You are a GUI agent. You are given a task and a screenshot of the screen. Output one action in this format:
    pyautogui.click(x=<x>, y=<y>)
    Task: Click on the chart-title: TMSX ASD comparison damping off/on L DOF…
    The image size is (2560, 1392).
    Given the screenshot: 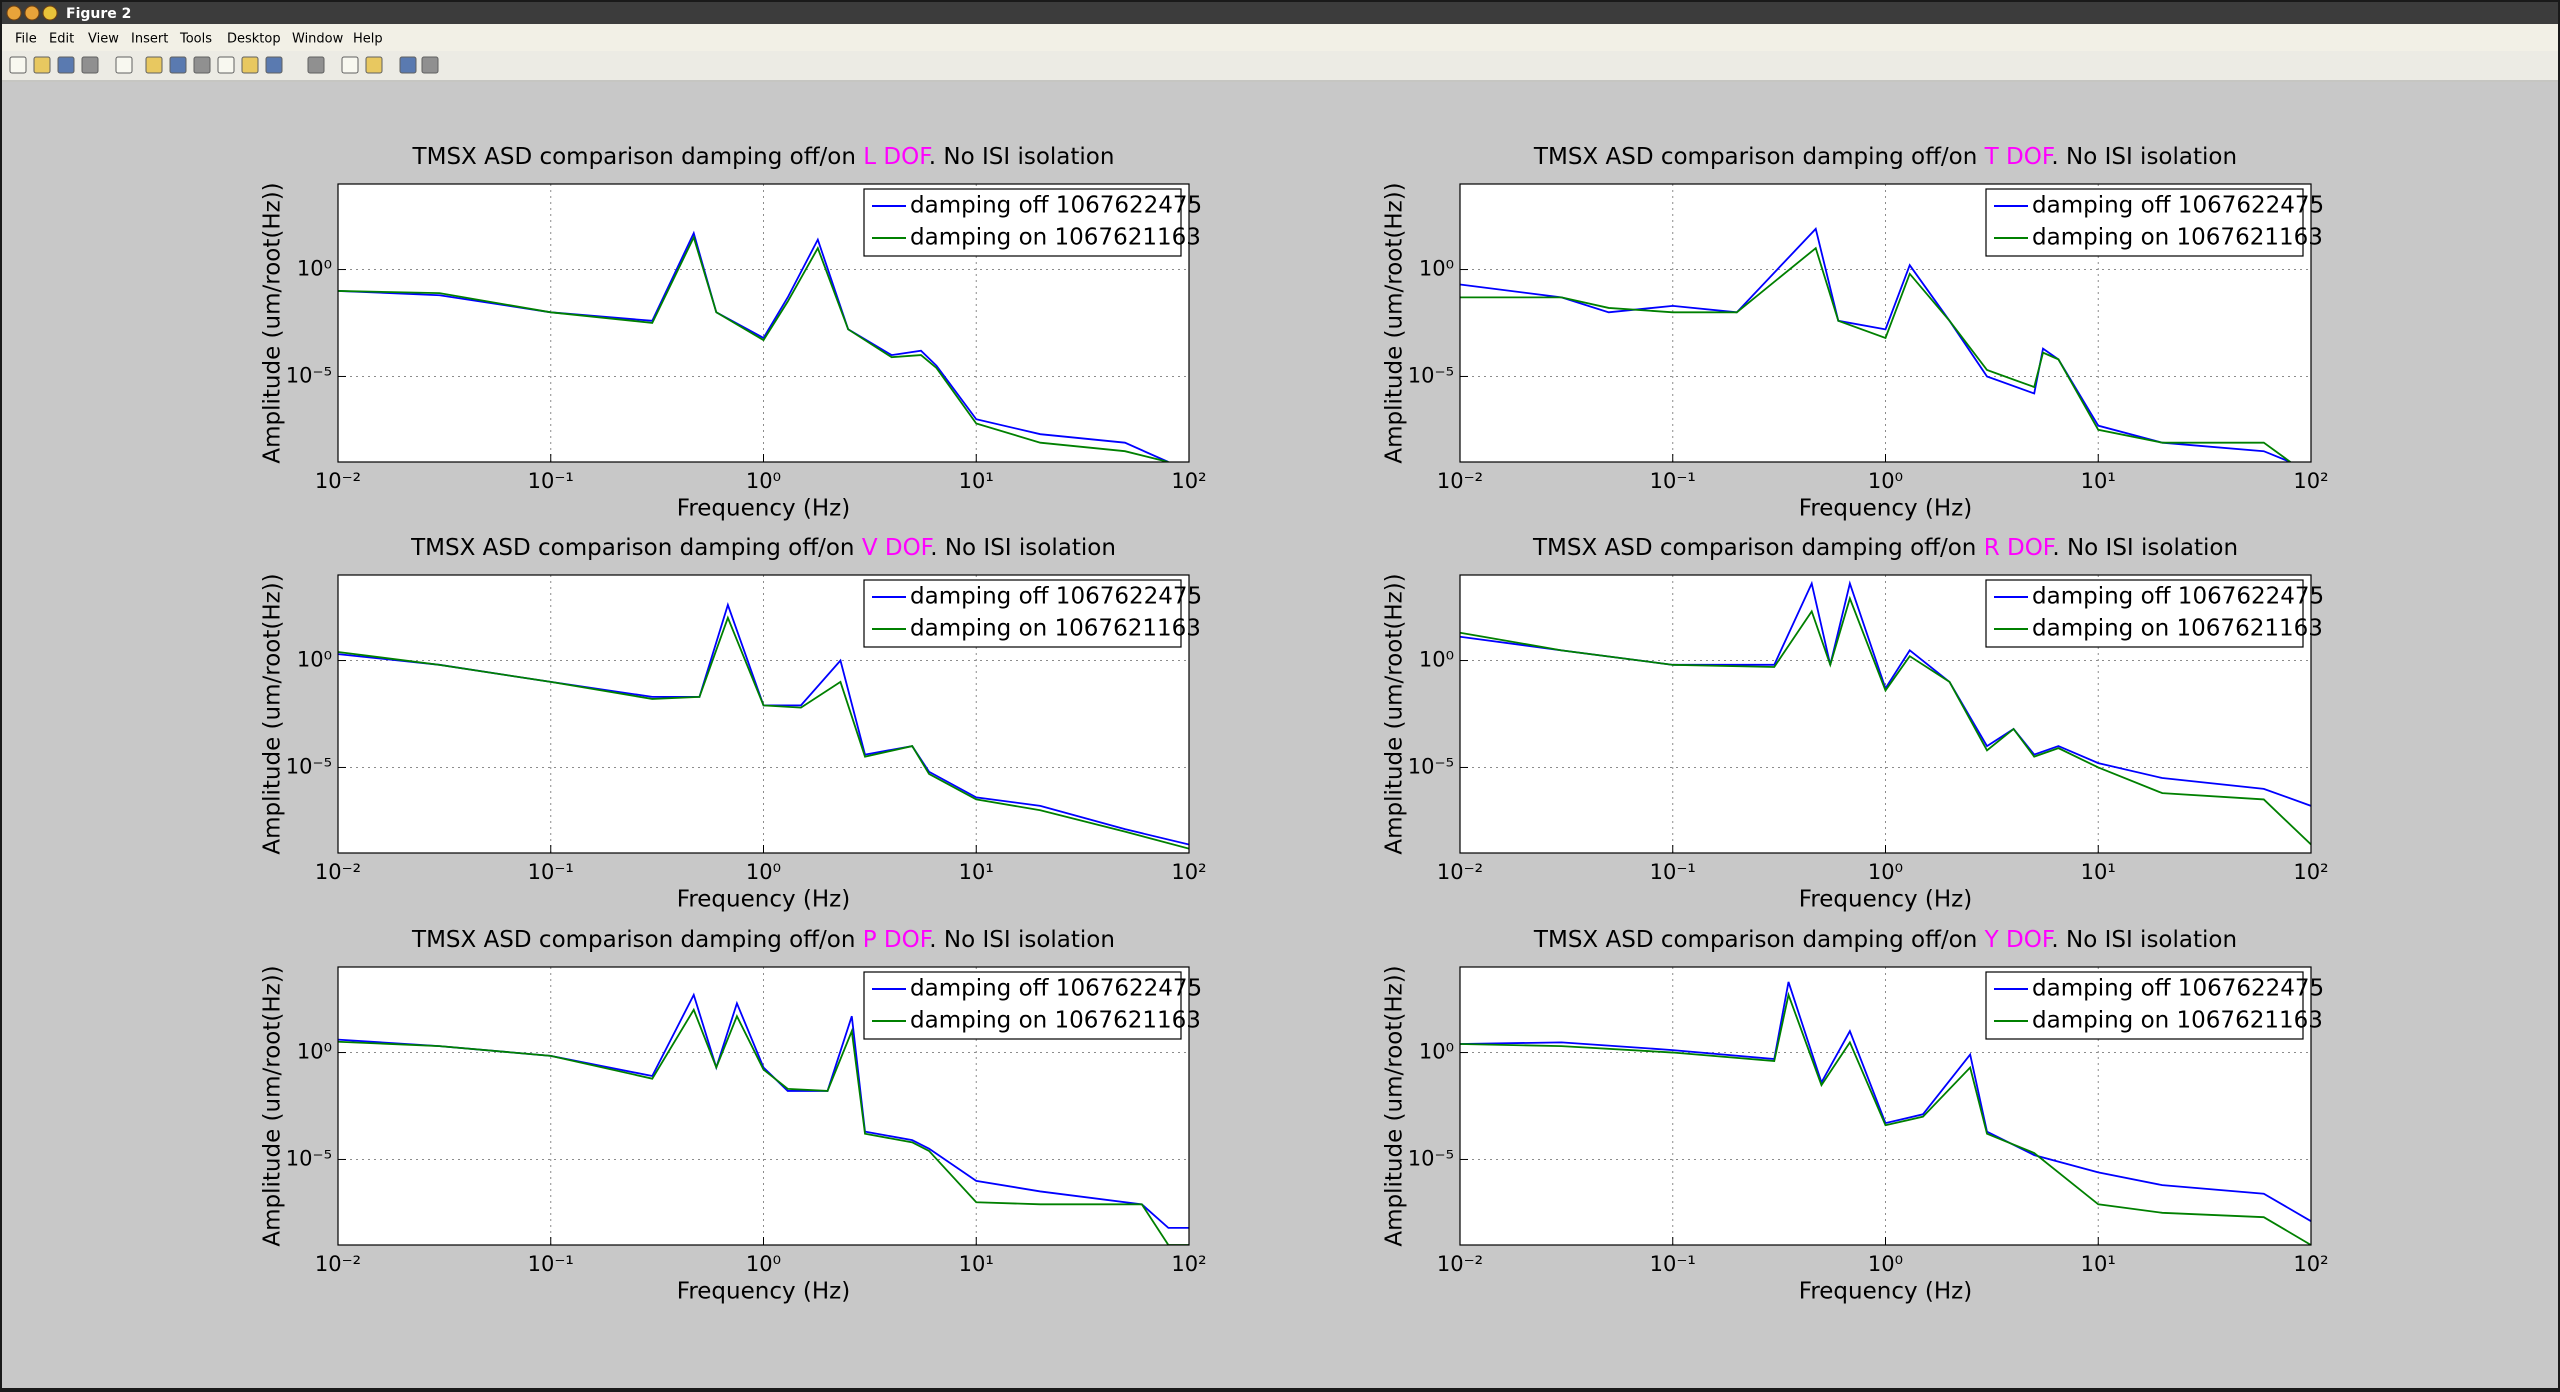 What is the action you would take?
    pyautogui.click(x=763, y=157)
    